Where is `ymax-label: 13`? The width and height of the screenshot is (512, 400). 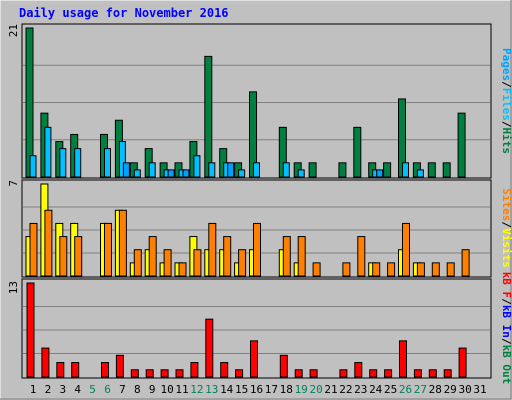 ymax-label: 13 is located at coordinates (13, 287).